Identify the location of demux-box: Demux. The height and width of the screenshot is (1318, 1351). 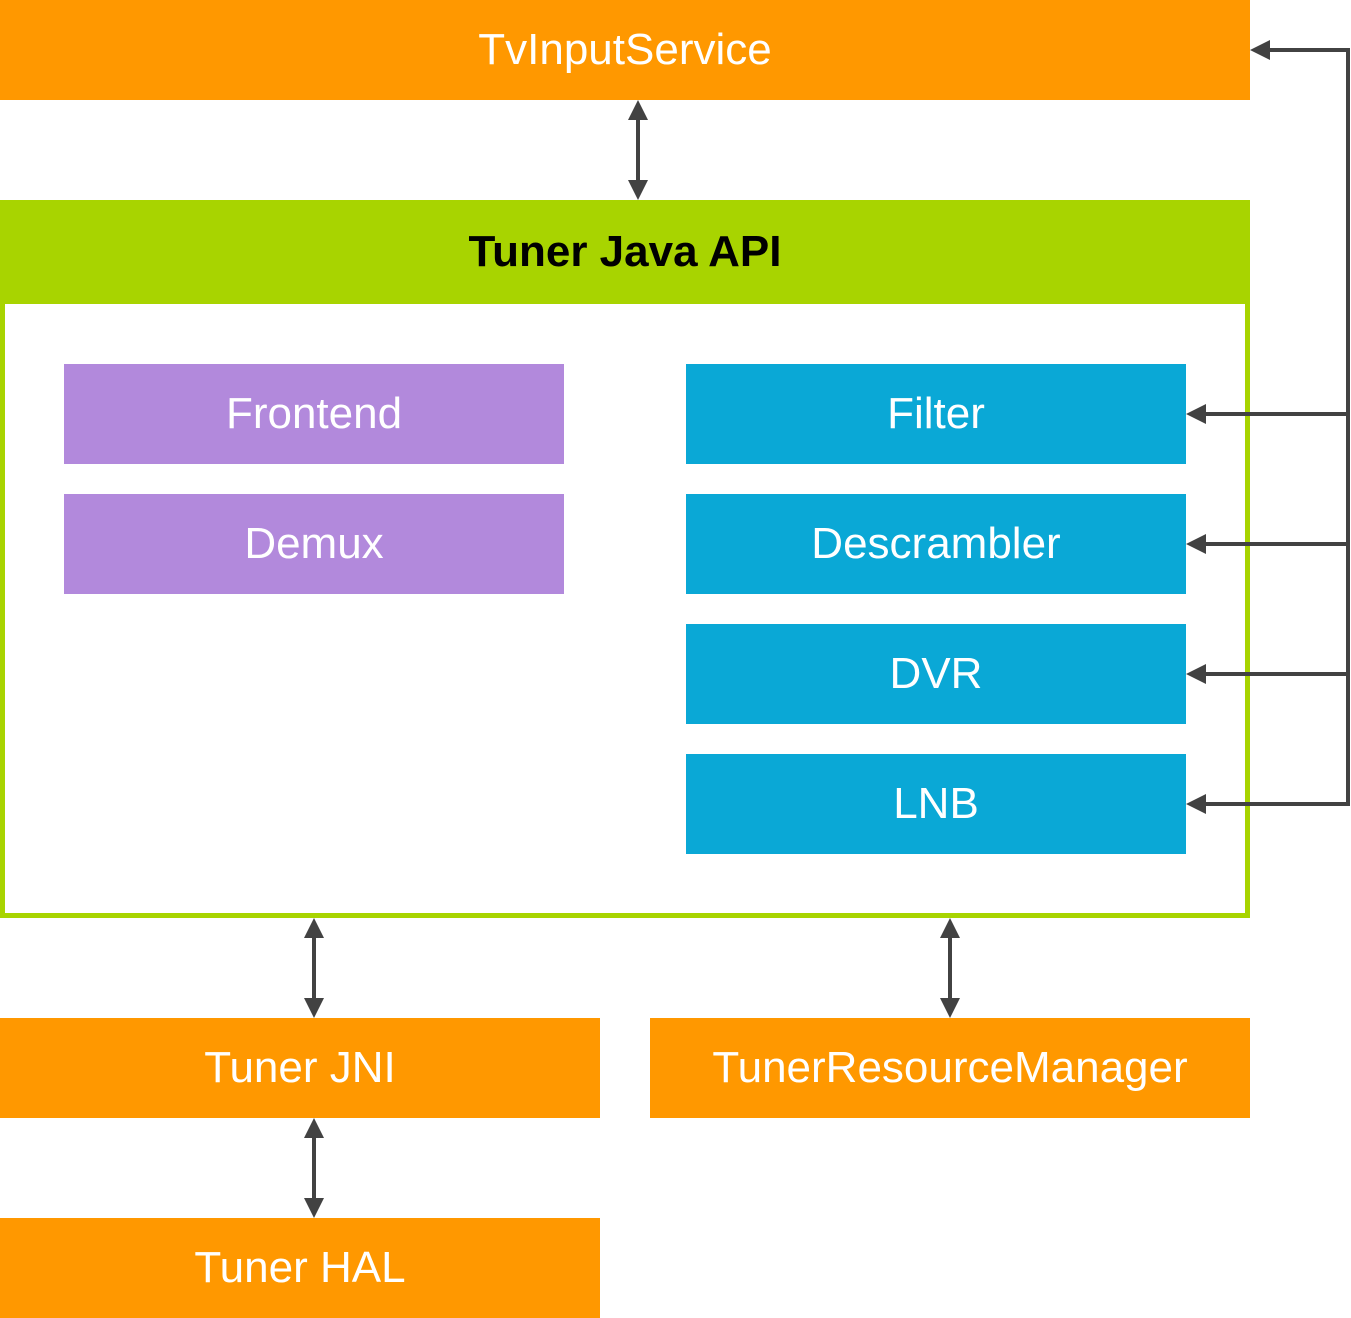
(314, 544).